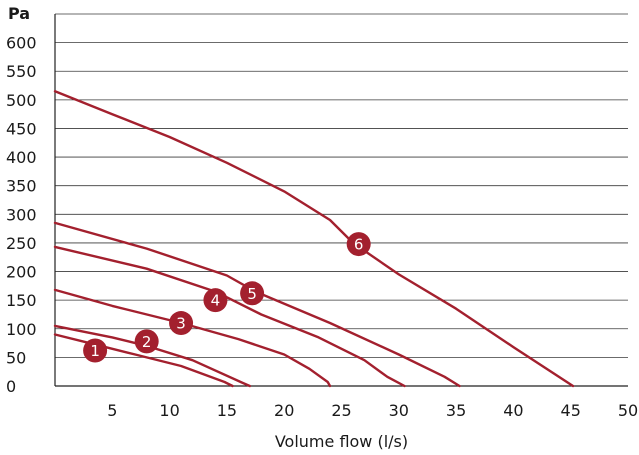 Image resolution: width=639 pixels, height=455 pixels. Describe the element at coordinates (456, 410) in the screenshot. I see `x-tick-label-35: 35` at that location.